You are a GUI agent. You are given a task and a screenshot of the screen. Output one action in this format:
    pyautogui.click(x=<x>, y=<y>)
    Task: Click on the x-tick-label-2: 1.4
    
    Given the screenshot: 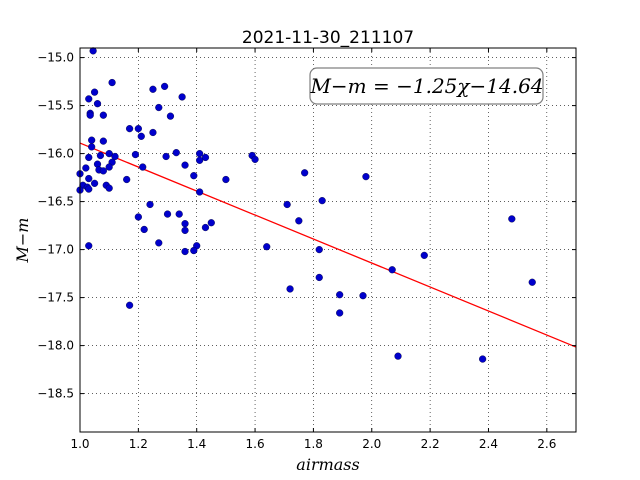 What is the action you would take?
    pyautogui.click(x=196, y=444)
    